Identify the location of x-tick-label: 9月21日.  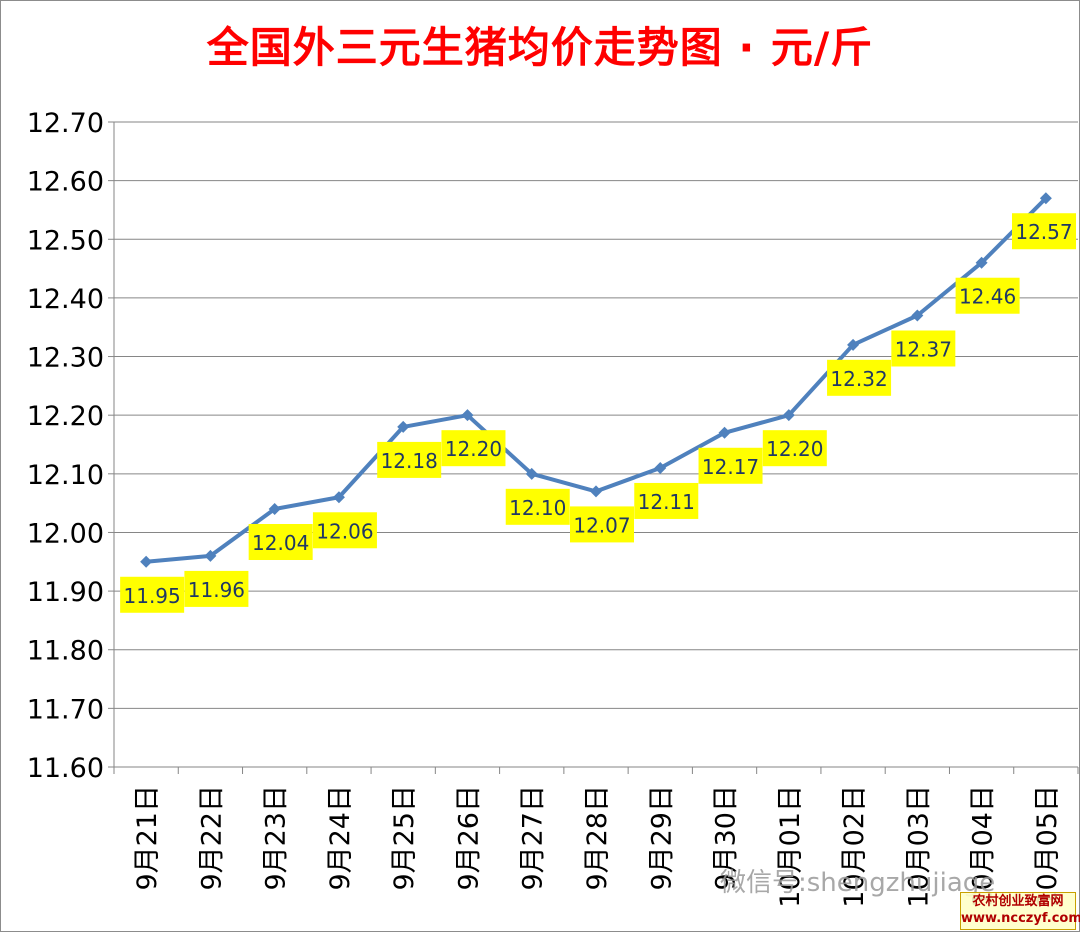
(147, 838).